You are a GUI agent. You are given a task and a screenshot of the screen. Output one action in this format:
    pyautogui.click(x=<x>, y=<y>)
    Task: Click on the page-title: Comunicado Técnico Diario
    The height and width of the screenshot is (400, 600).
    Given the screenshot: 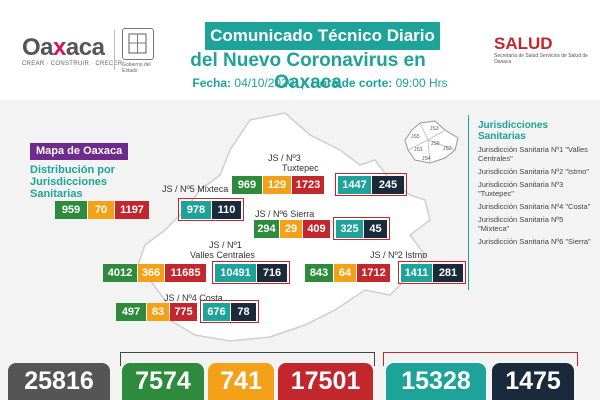 What is the action you would take?
    pyautogui.click(x=322, y=36)
    